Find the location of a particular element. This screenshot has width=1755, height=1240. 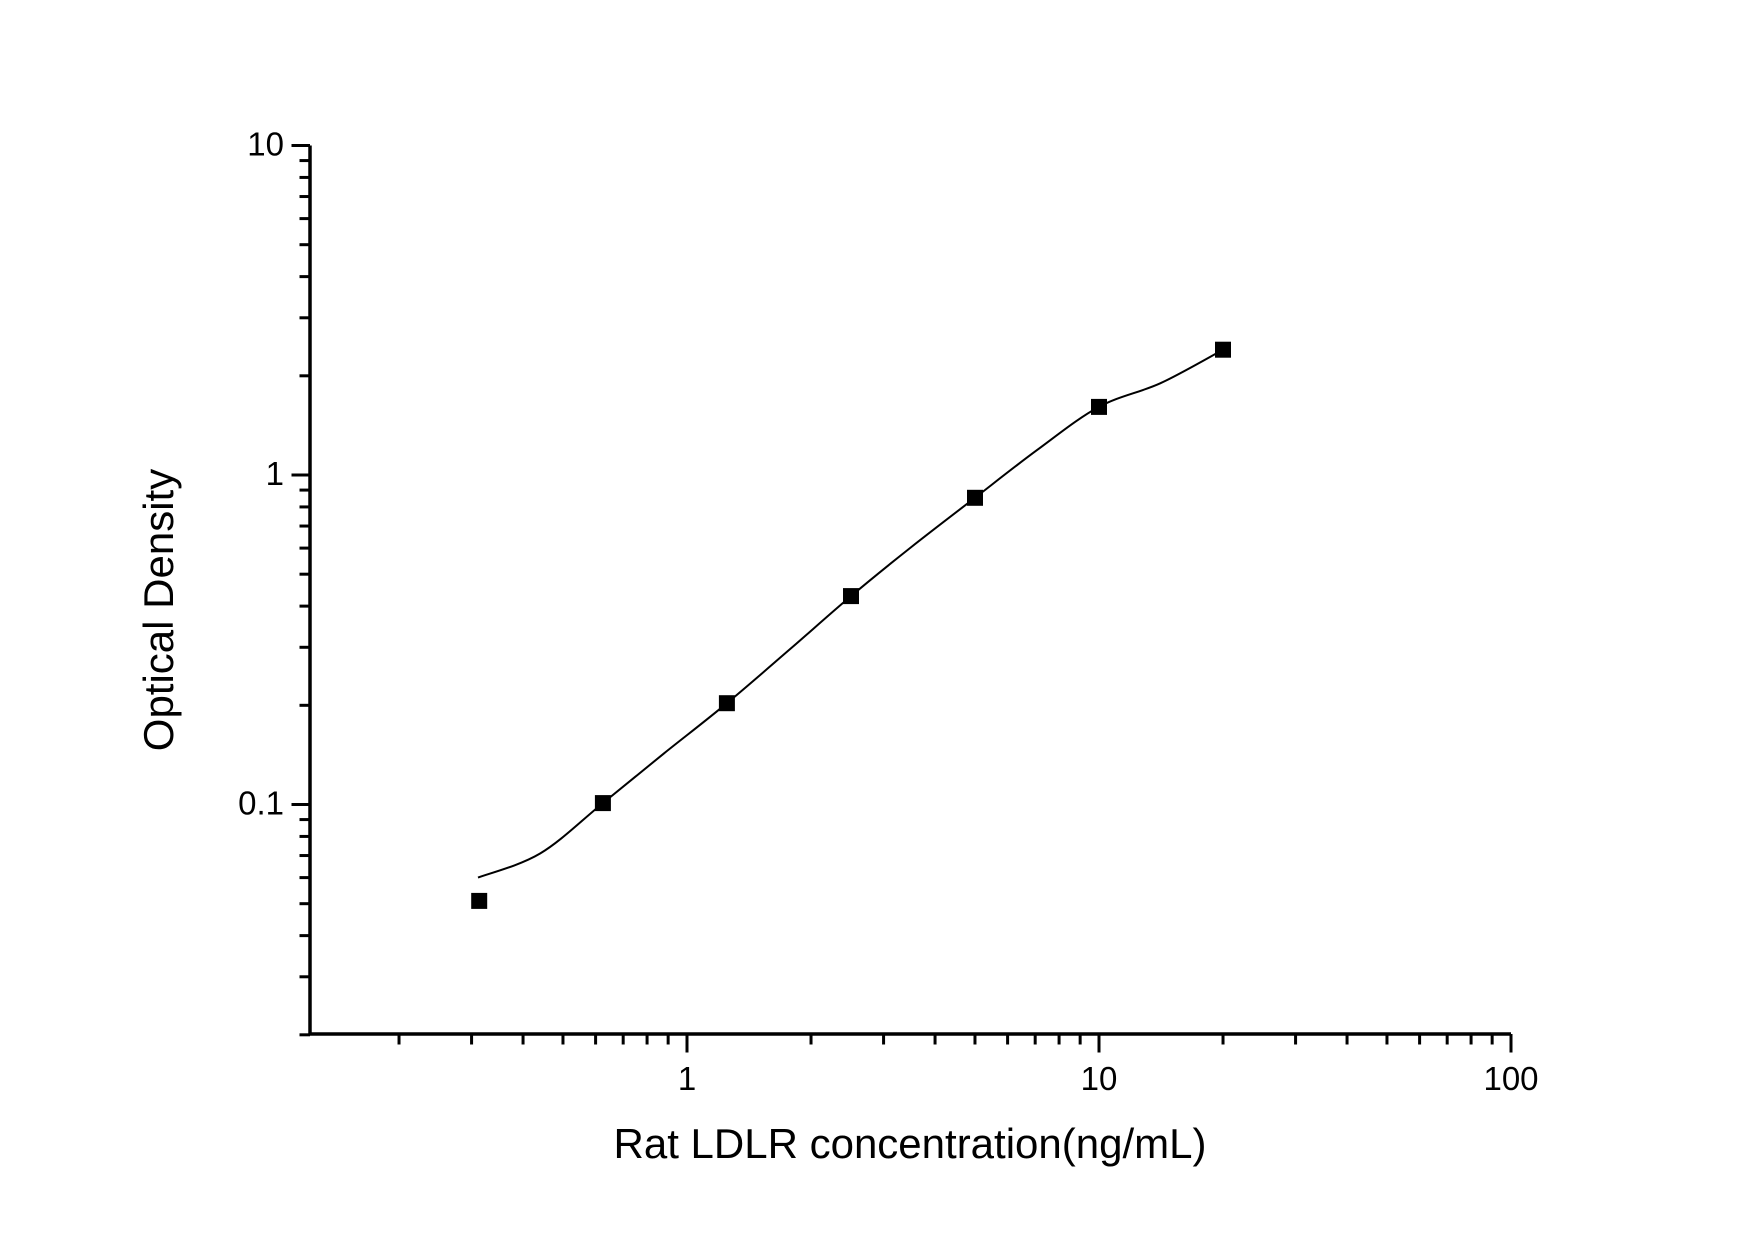

y-tick-label: 1 is located at coordinates (275, 473).